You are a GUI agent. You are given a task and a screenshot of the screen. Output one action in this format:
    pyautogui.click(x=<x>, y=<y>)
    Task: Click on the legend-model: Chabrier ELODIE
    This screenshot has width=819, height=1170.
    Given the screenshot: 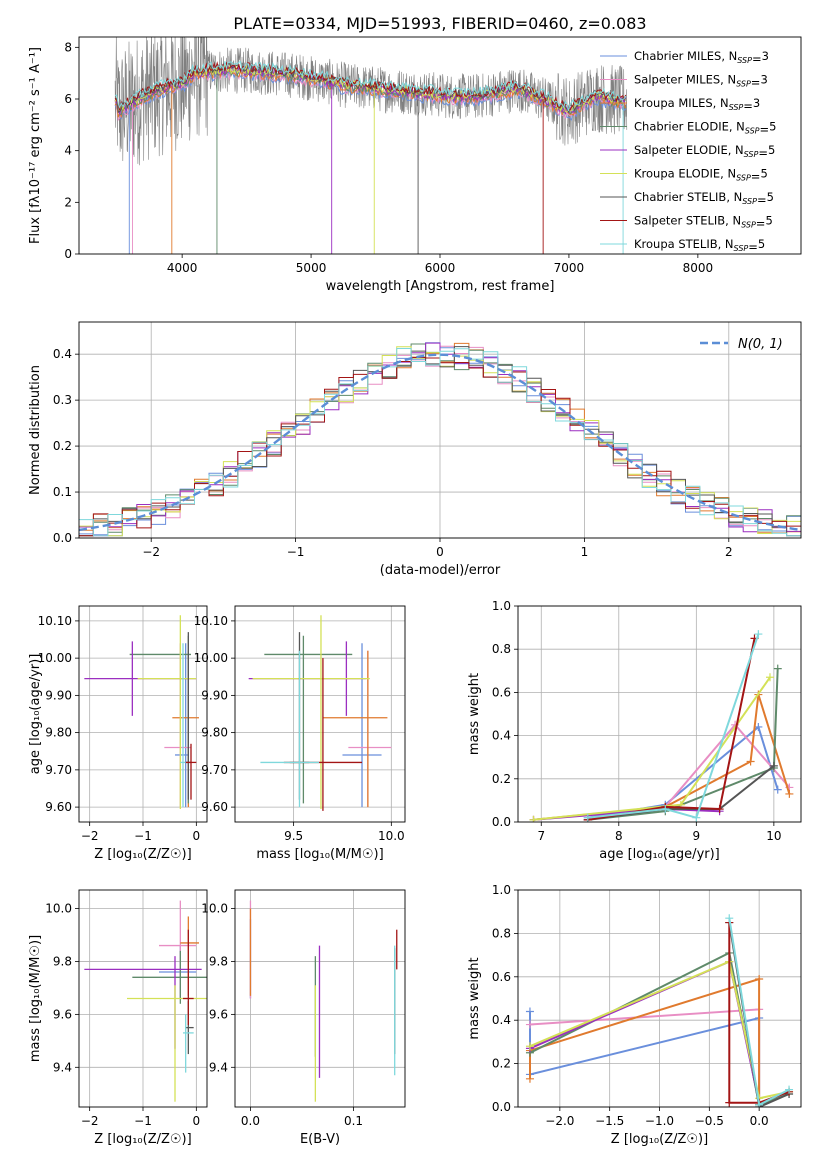 What is the action you would take?
    pyautogui.click(x=681, y=127)
    